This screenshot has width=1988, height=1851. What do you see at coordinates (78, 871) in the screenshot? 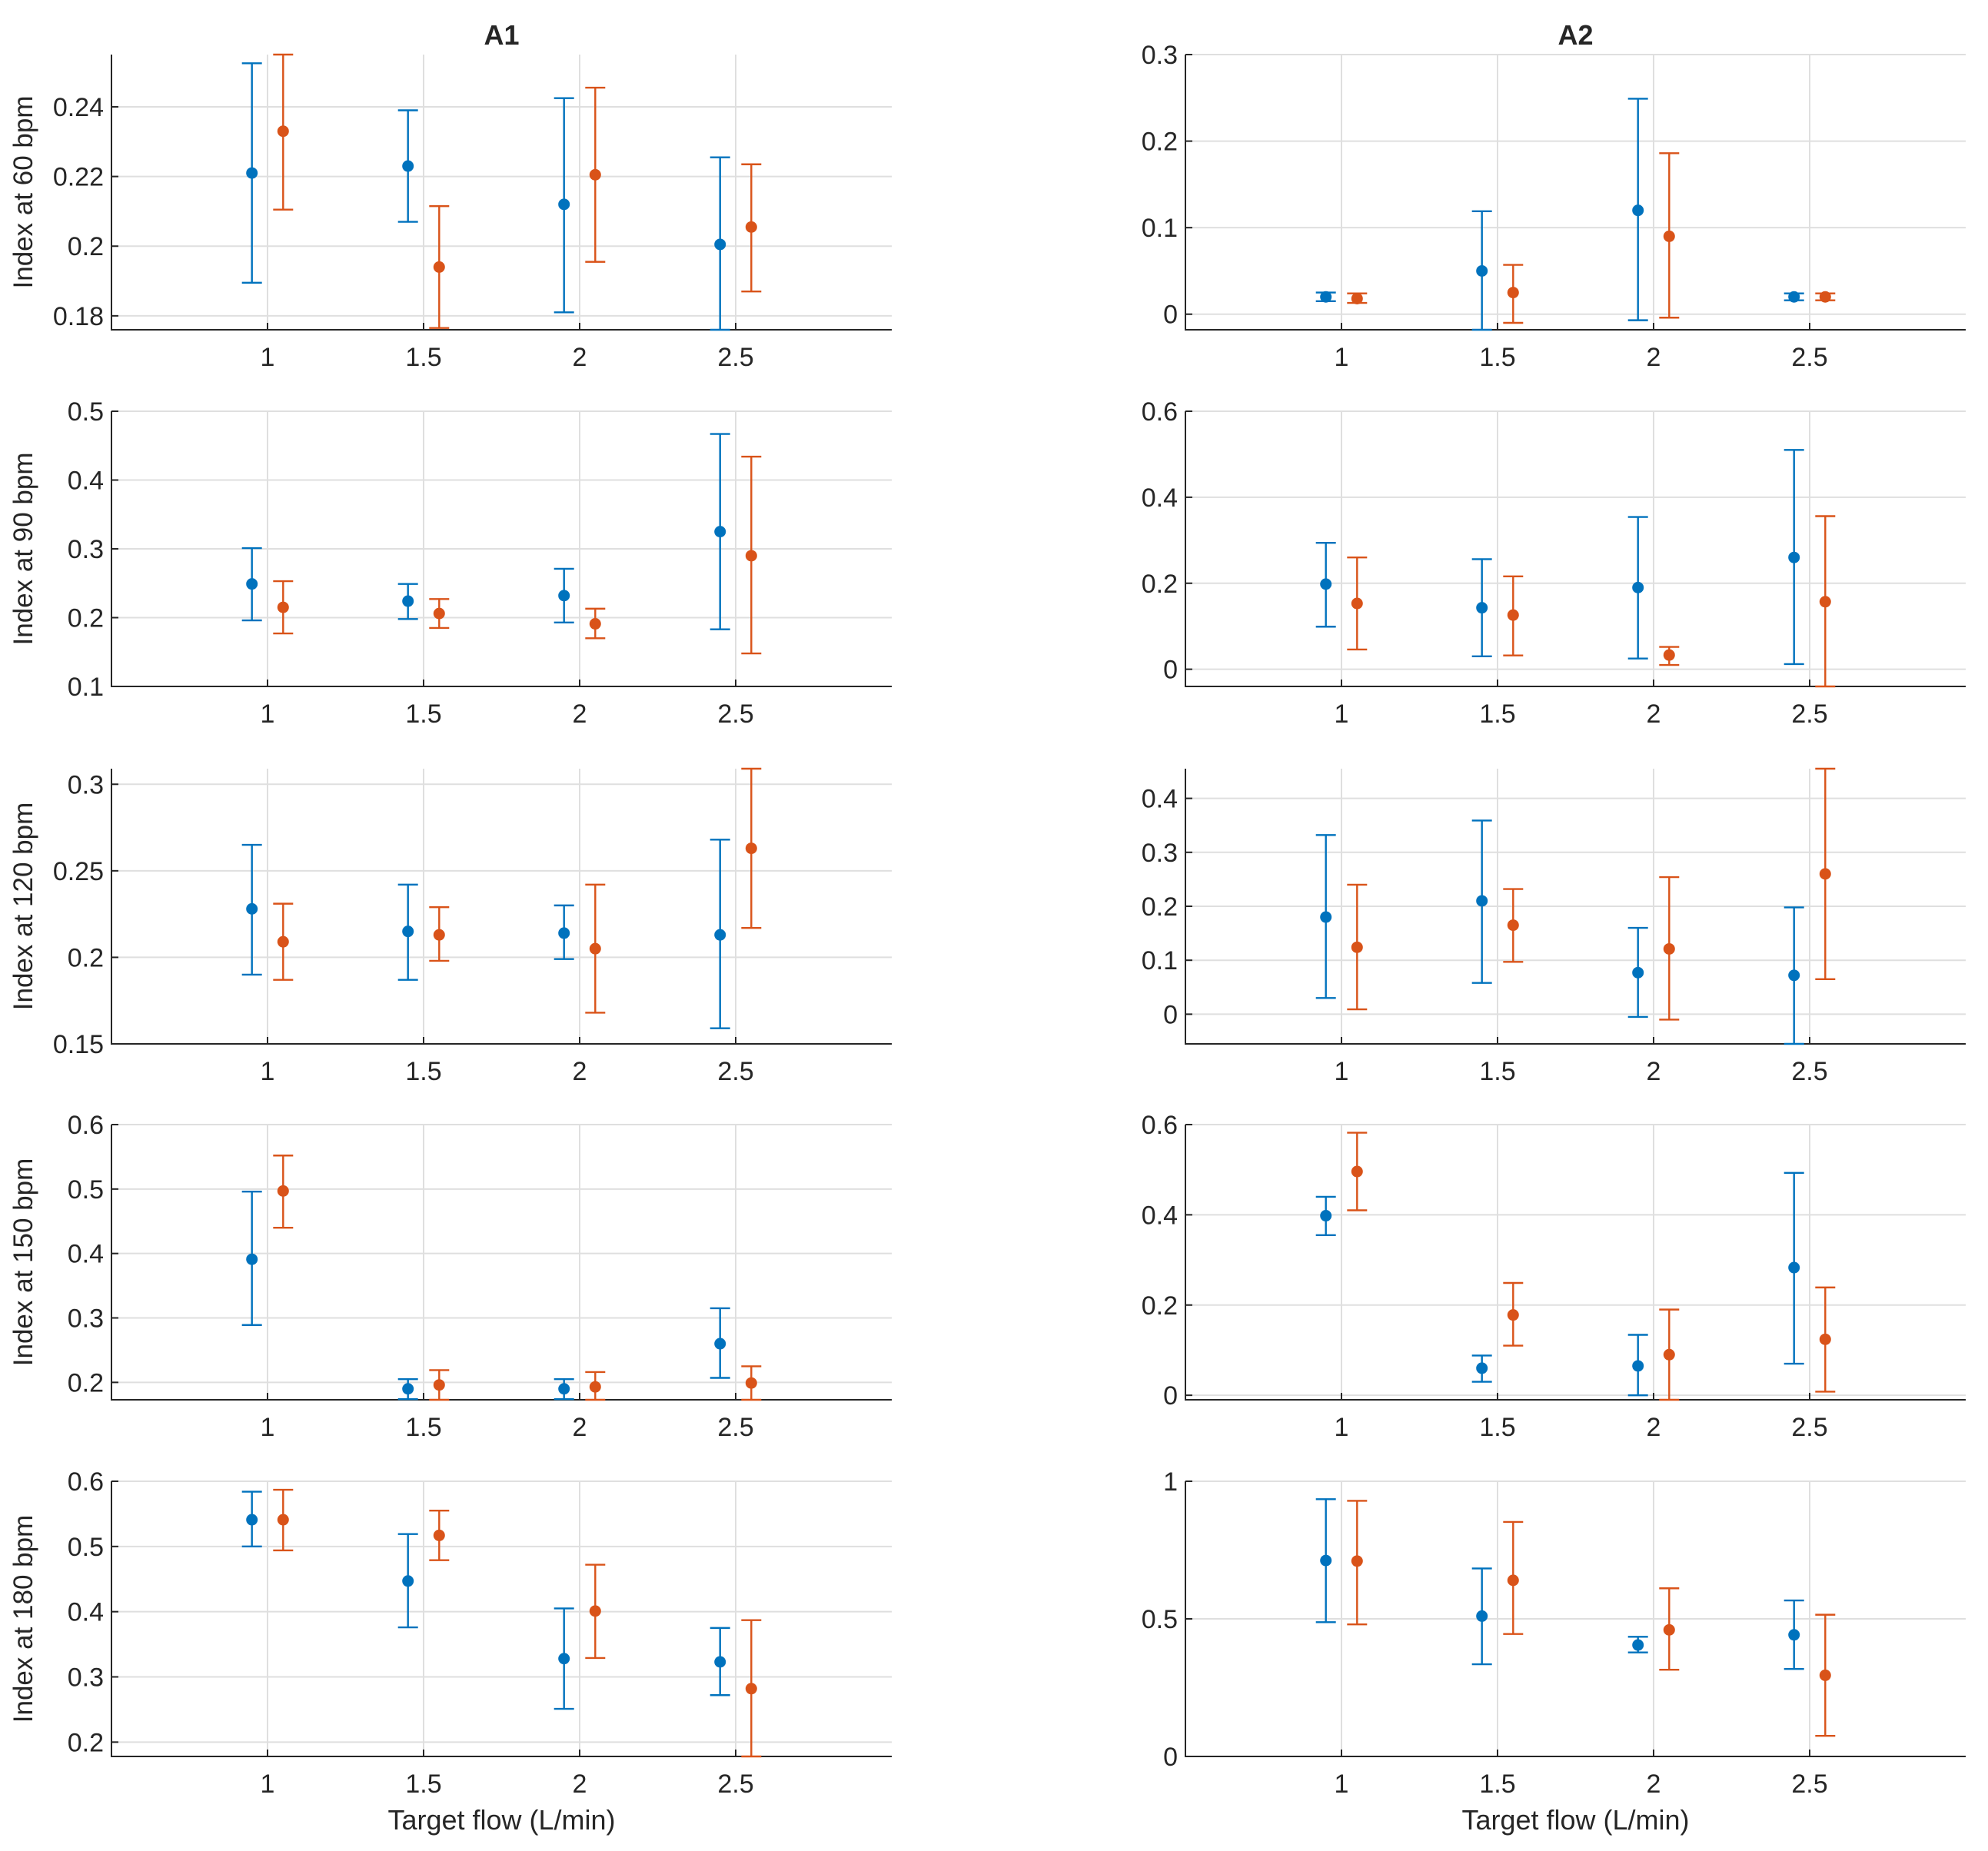
I see `y-tick-label: 0.25` at bounding box center [78, 871].